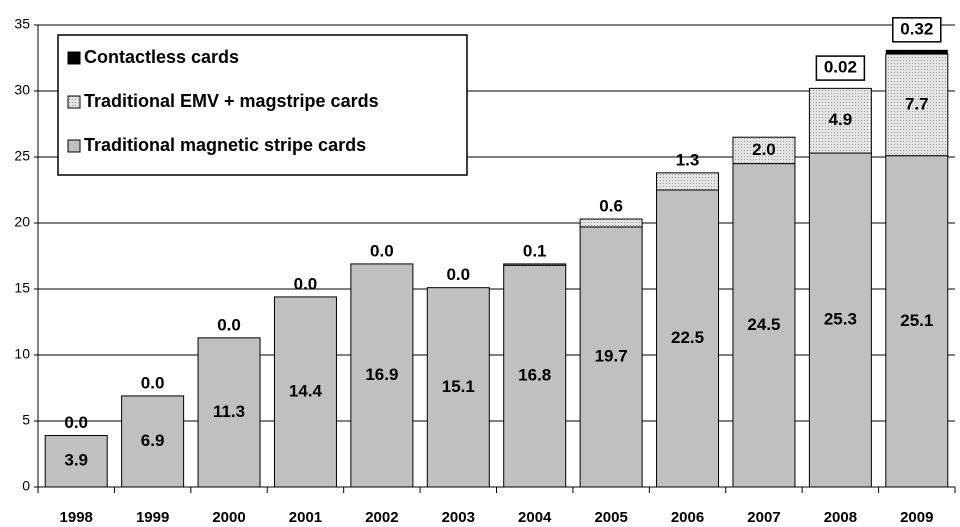 Image resolution: width=960 pixels, height=527 pixels. I want to click on x-tick-label: 1999, so click(152, 517).